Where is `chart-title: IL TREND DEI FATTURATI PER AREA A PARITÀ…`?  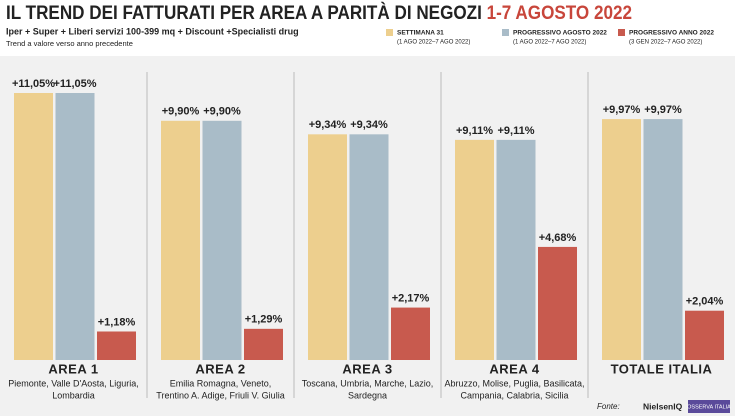 chart-title: IL TREND DEI FATTURATI PER AREA A PARITÀ… is located at coordinates (244, 13).